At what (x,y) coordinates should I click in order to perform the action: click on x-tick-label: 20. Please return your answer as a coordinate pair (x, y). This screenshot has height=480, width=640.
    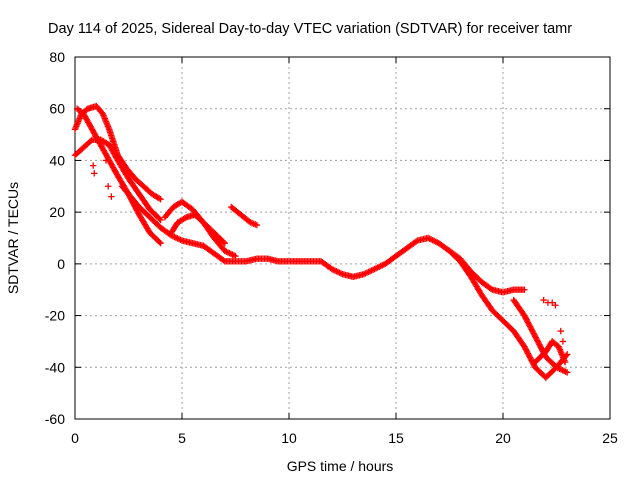
    Looking at the image, I should click on (503, 438).